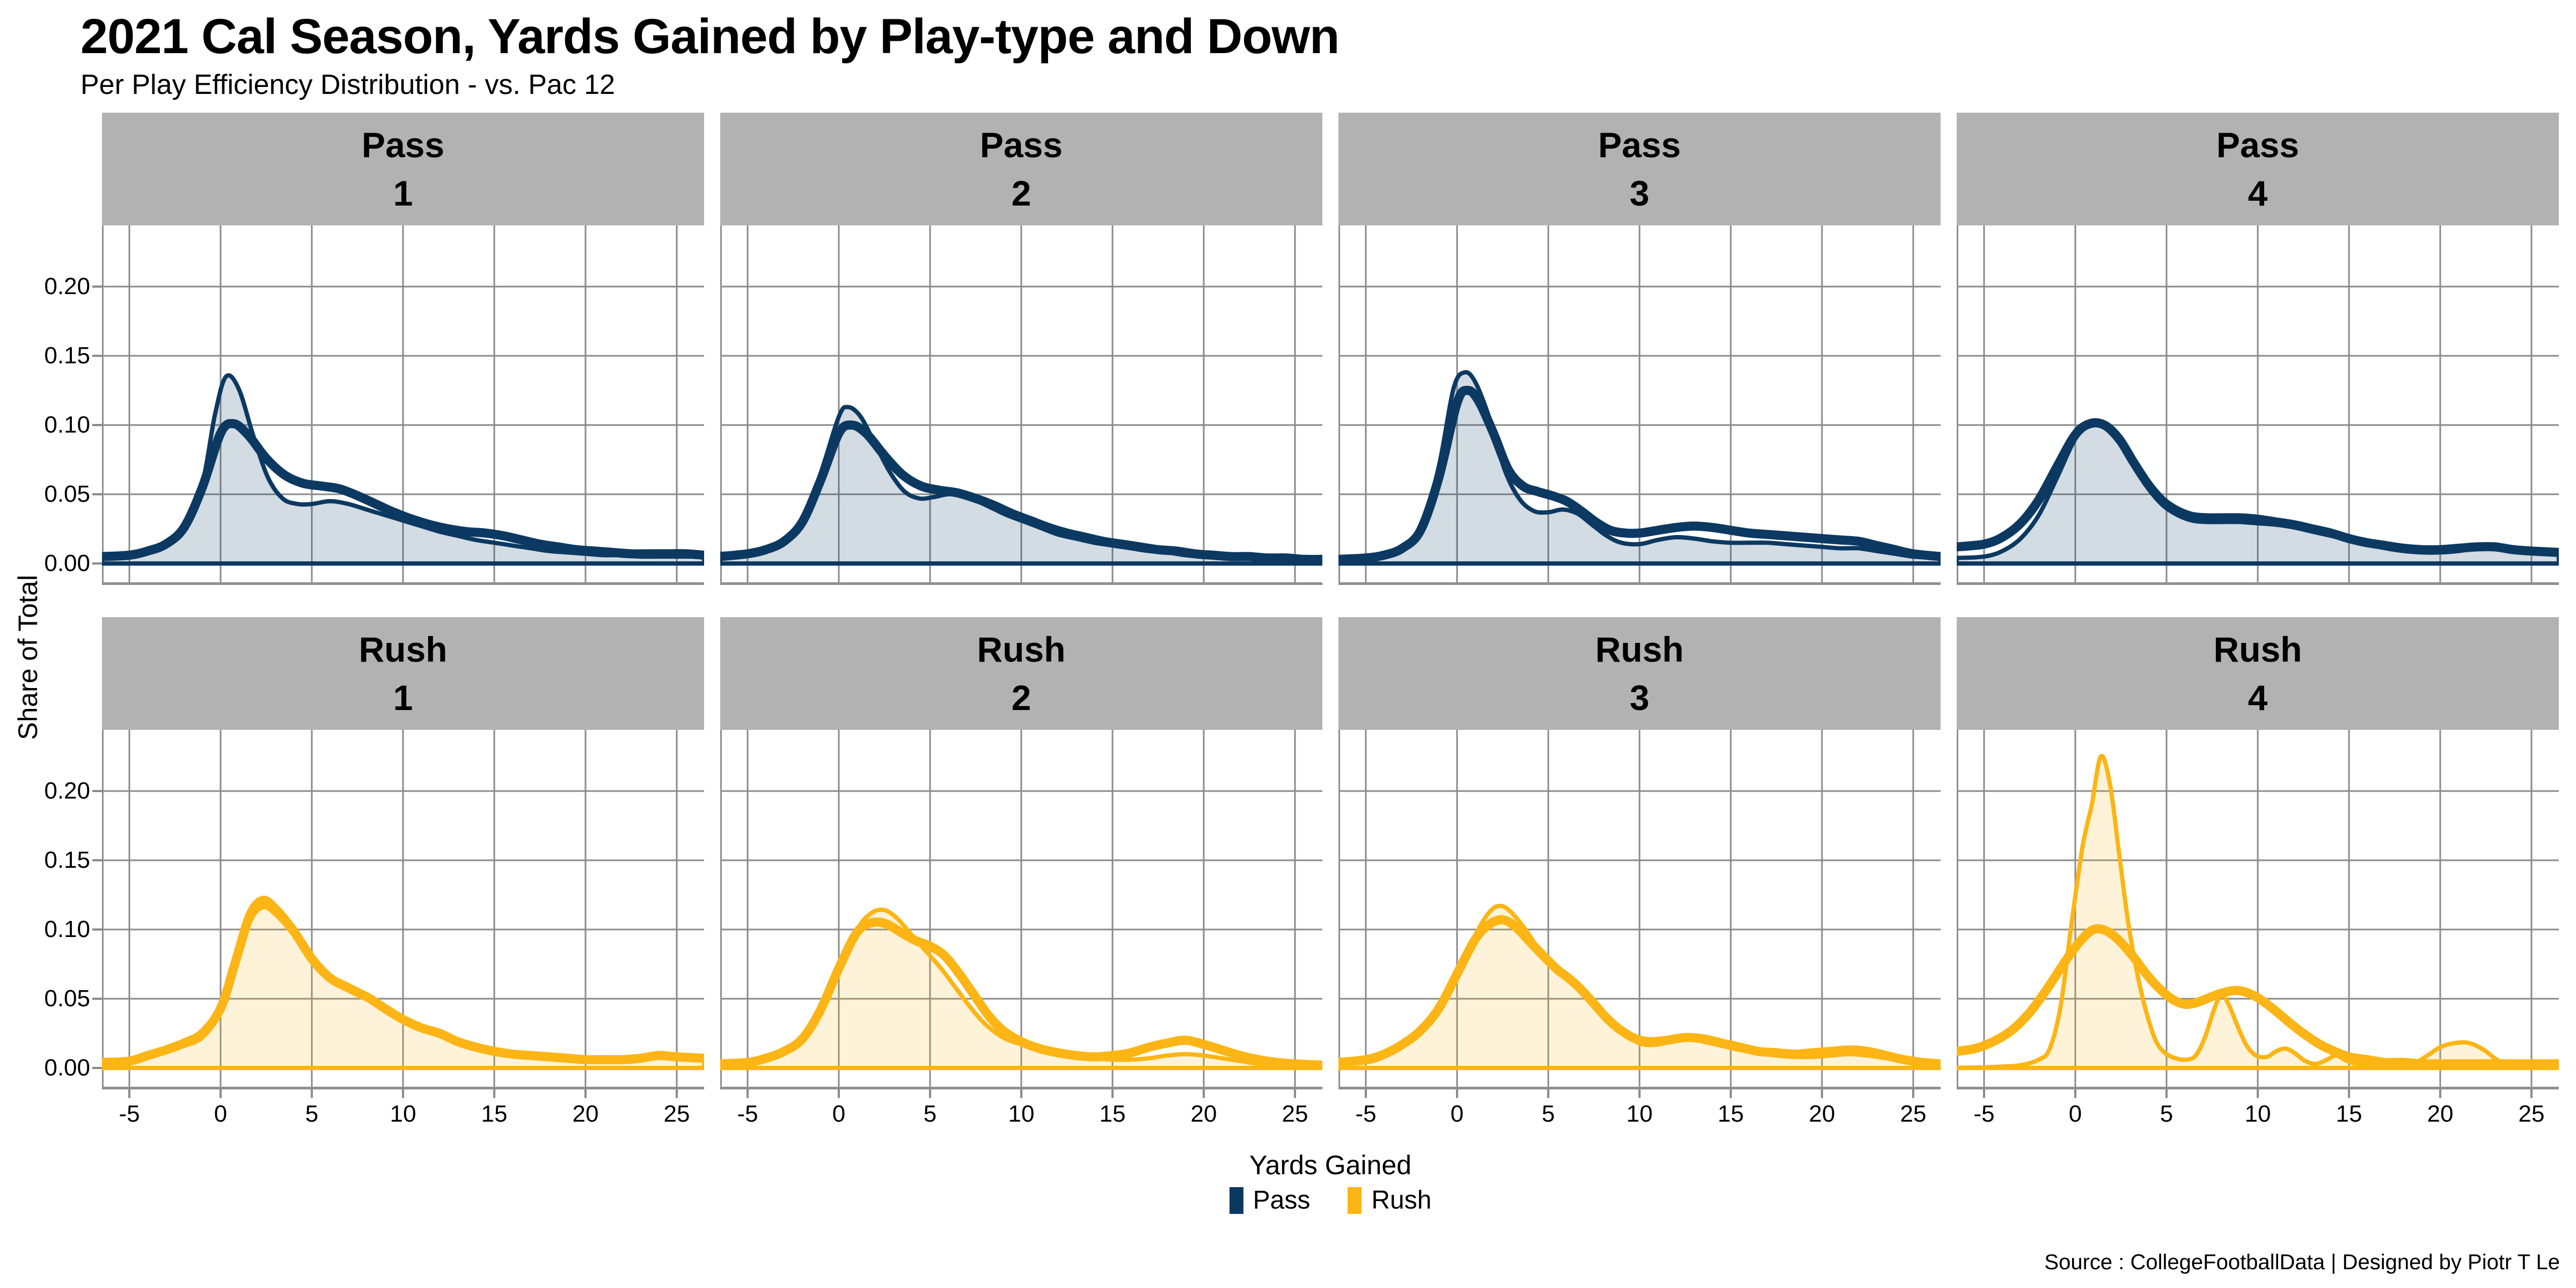 This screenshot has height=1288, width=2576. Describe the element at coordinates (67, 425) in the screenshot. I see `y-tick-label: 0.10` at that location.